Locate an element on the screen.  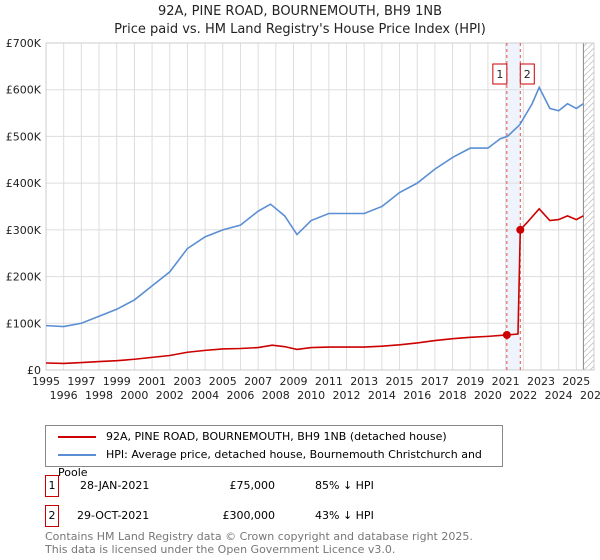
x-tick-label: 1998 is located at coordinates (99, 395).